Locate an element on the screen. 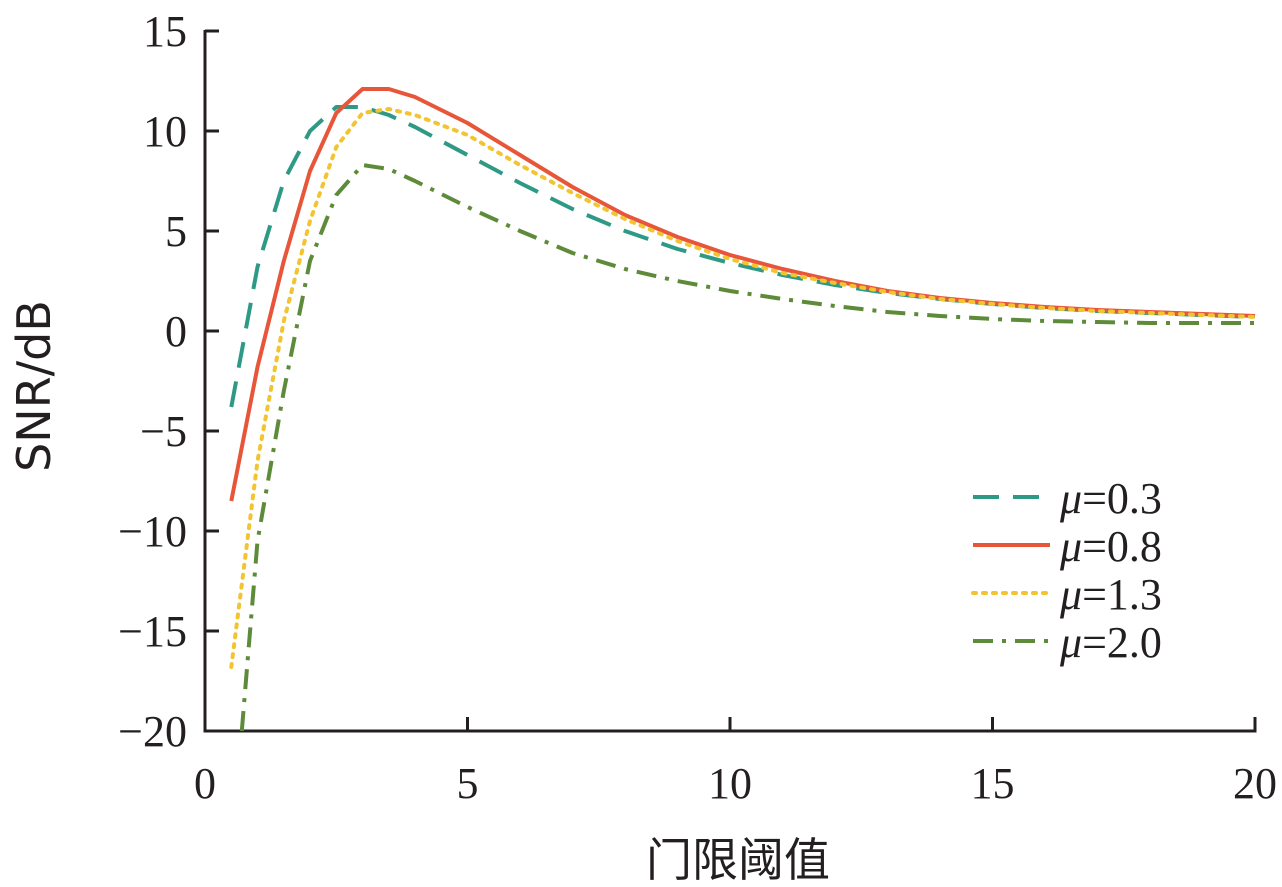 The image size is (1282, 887). y-tick-label: −10 is located at coordinates (152, 531).